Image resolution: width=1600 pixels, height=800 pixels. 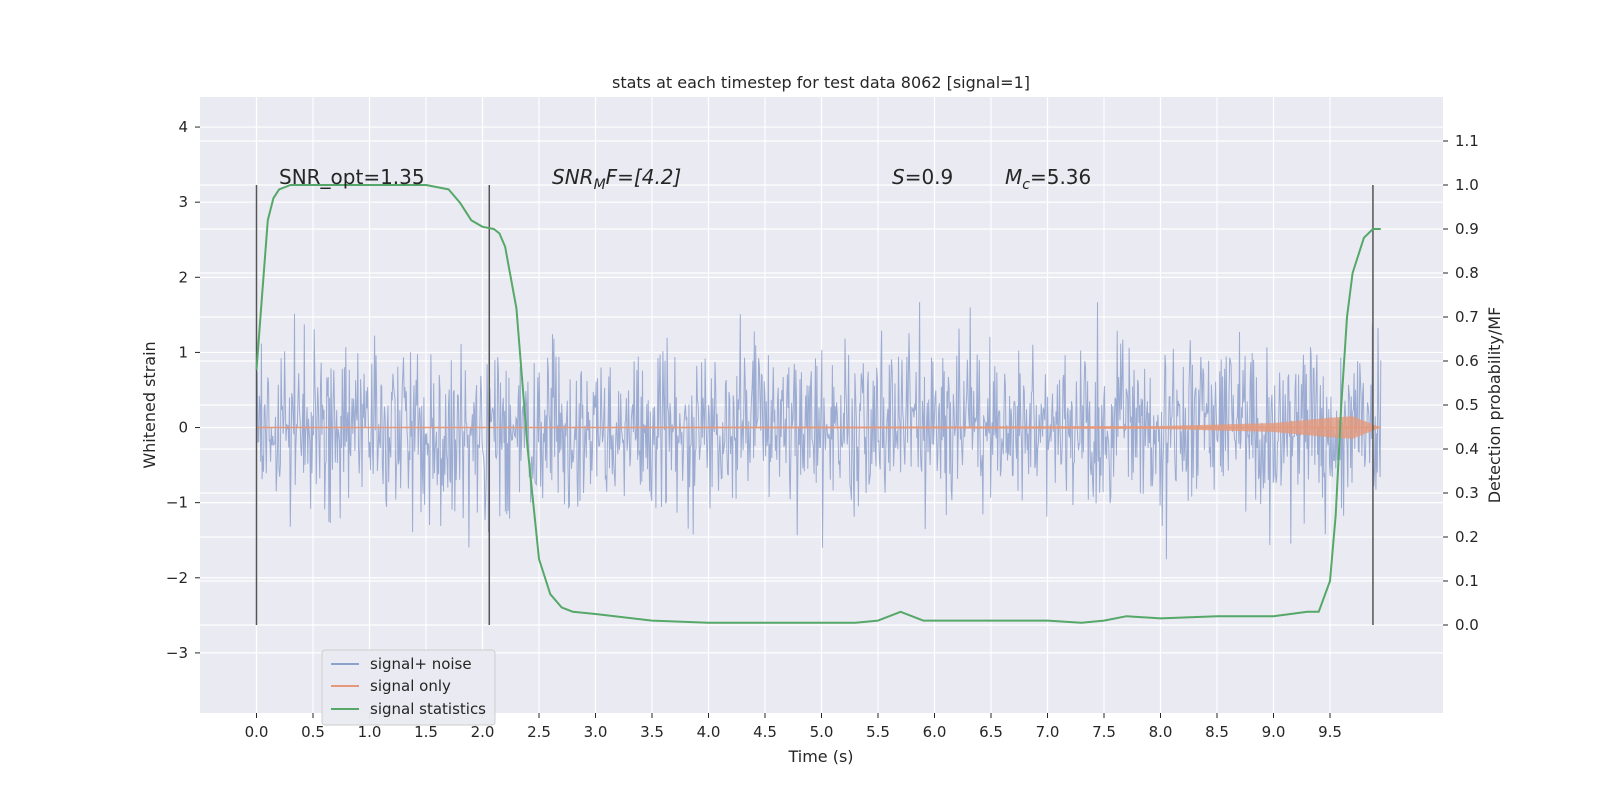 What do you see at coordinates (600, 185) in the screenshot?
I see `annotation-snr-mf-subscript: M` at bounding box center [600, 185].